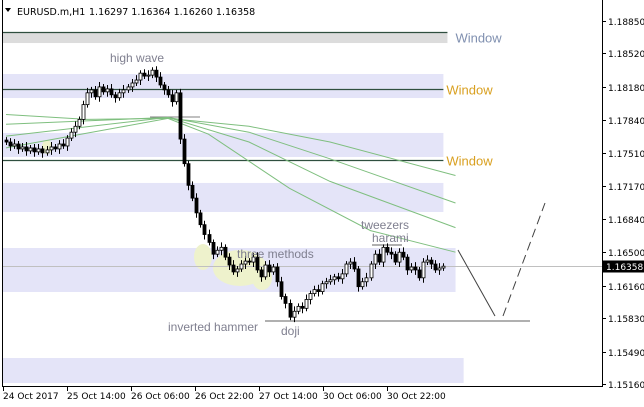  I want to click on triangle-down-icon, so click(8, 10).